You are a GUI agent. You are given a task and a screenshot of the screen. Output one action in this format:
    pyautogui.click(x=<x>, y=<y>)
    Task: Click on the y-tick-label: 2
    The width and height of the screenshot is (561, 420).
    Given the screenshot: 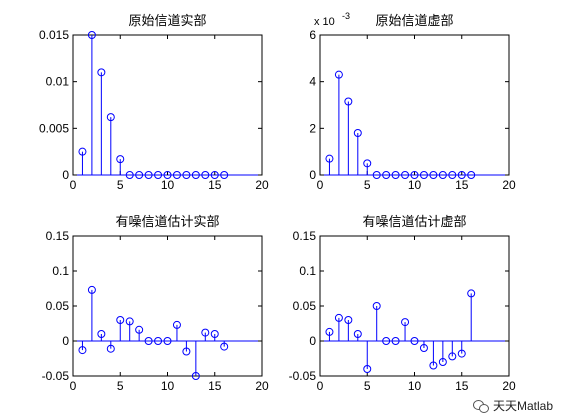 What is the action you would take?
    pyautogui.click(x=312, y=128)
    